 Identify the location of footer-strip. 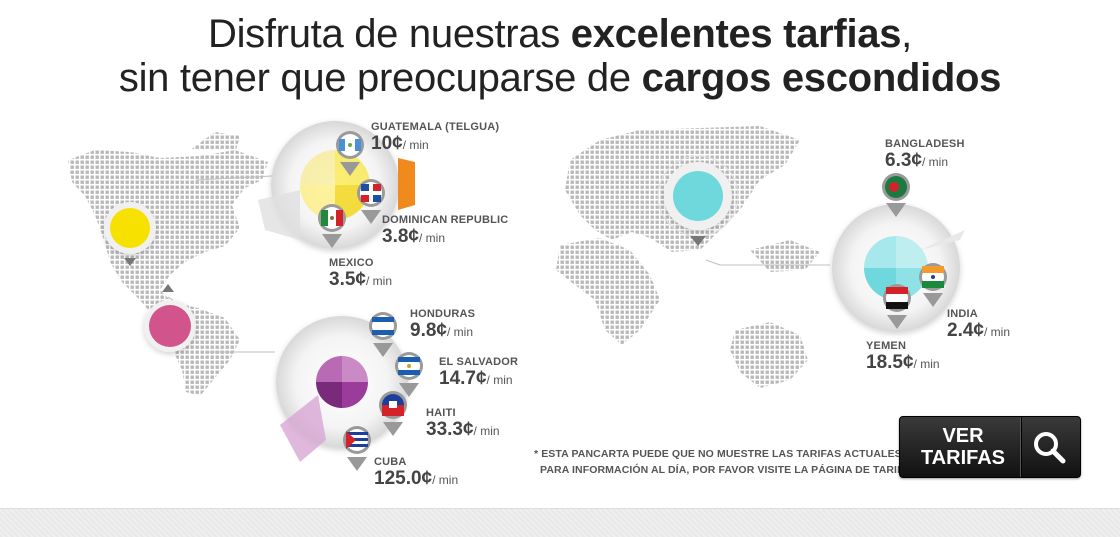
(560, 522).